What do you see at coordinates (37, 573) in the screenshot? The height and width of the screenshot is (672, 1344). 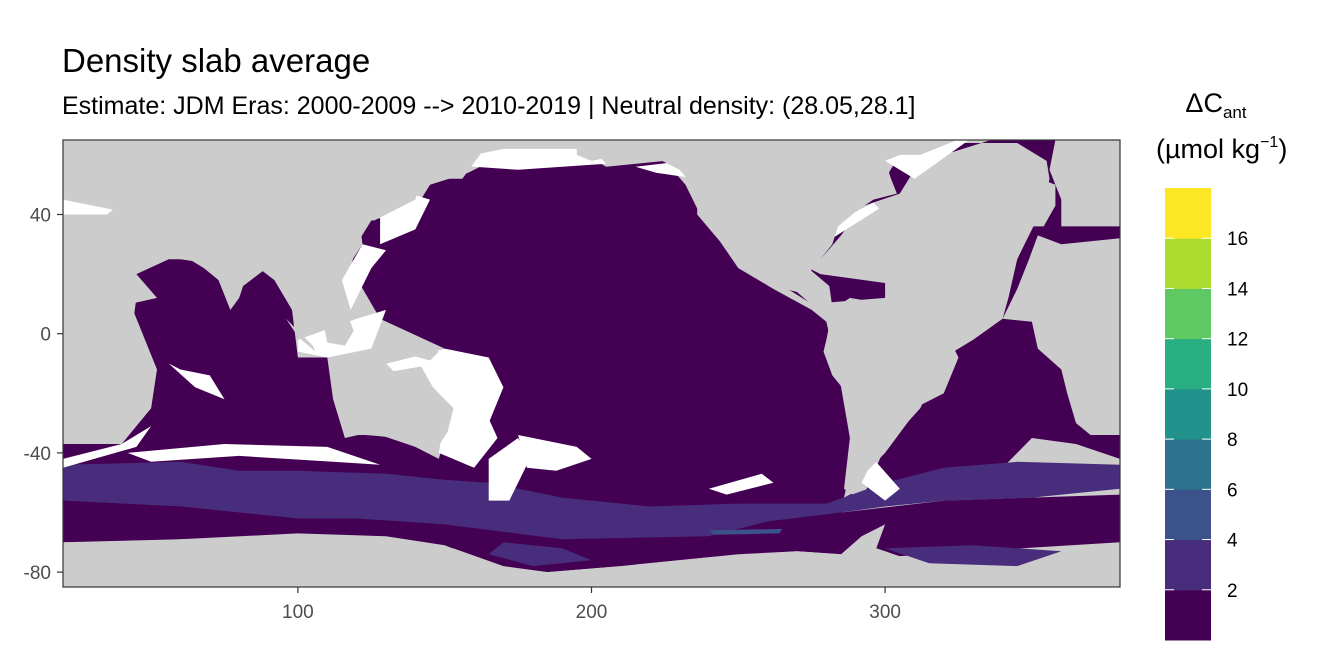 I see `y-tick-label: -80` at bounding box center [37, 573].